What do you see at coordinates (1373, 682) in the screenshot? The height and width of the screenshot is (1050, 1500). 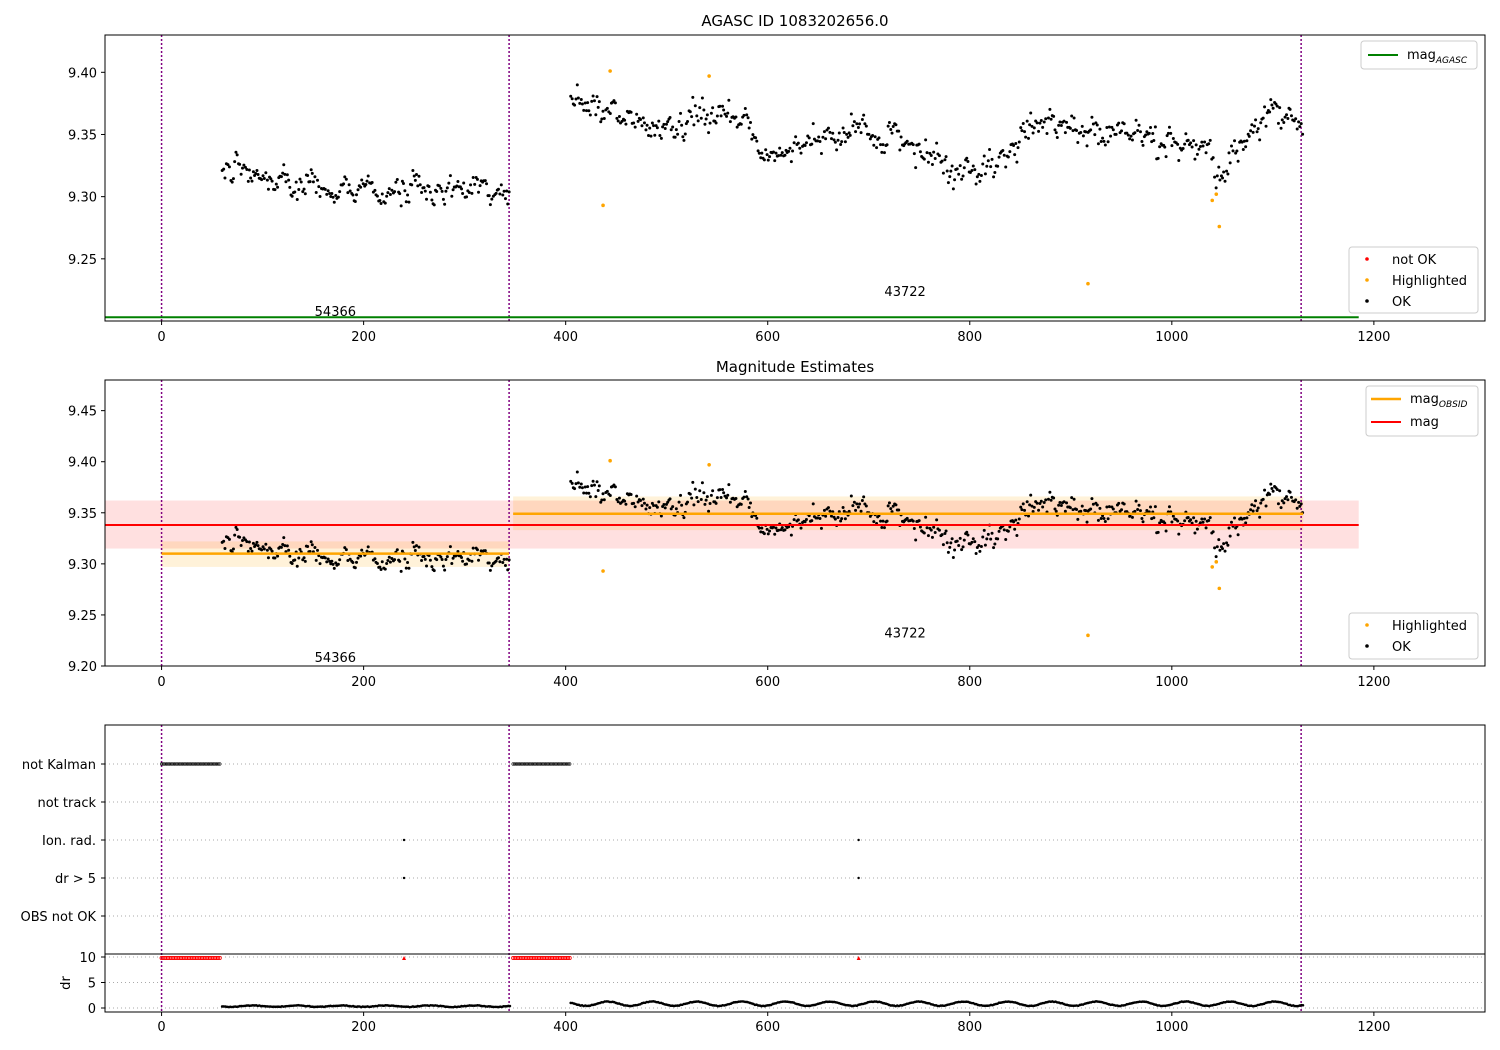 I see `x-tick-label: 1200` at bounding box center [1373, 682].